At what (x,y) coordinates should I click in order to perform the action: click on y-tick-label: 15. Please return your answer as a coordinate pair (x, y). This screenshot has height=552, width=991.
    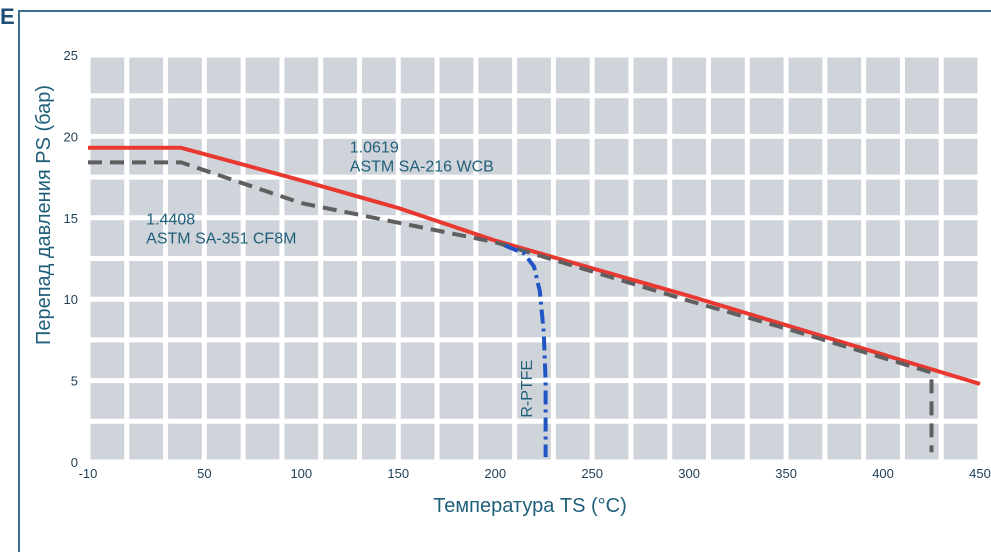
    Looking at the image, I should click on (71, 218).